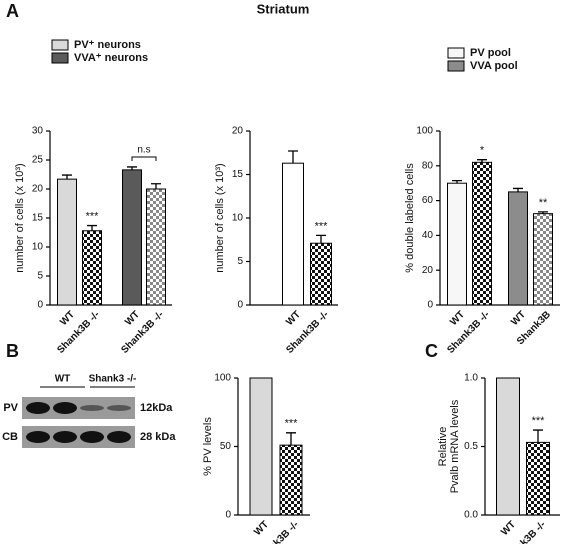 The image size is (567, 544). I want to click on y-tick-label: 0.5, so click(471, 446).